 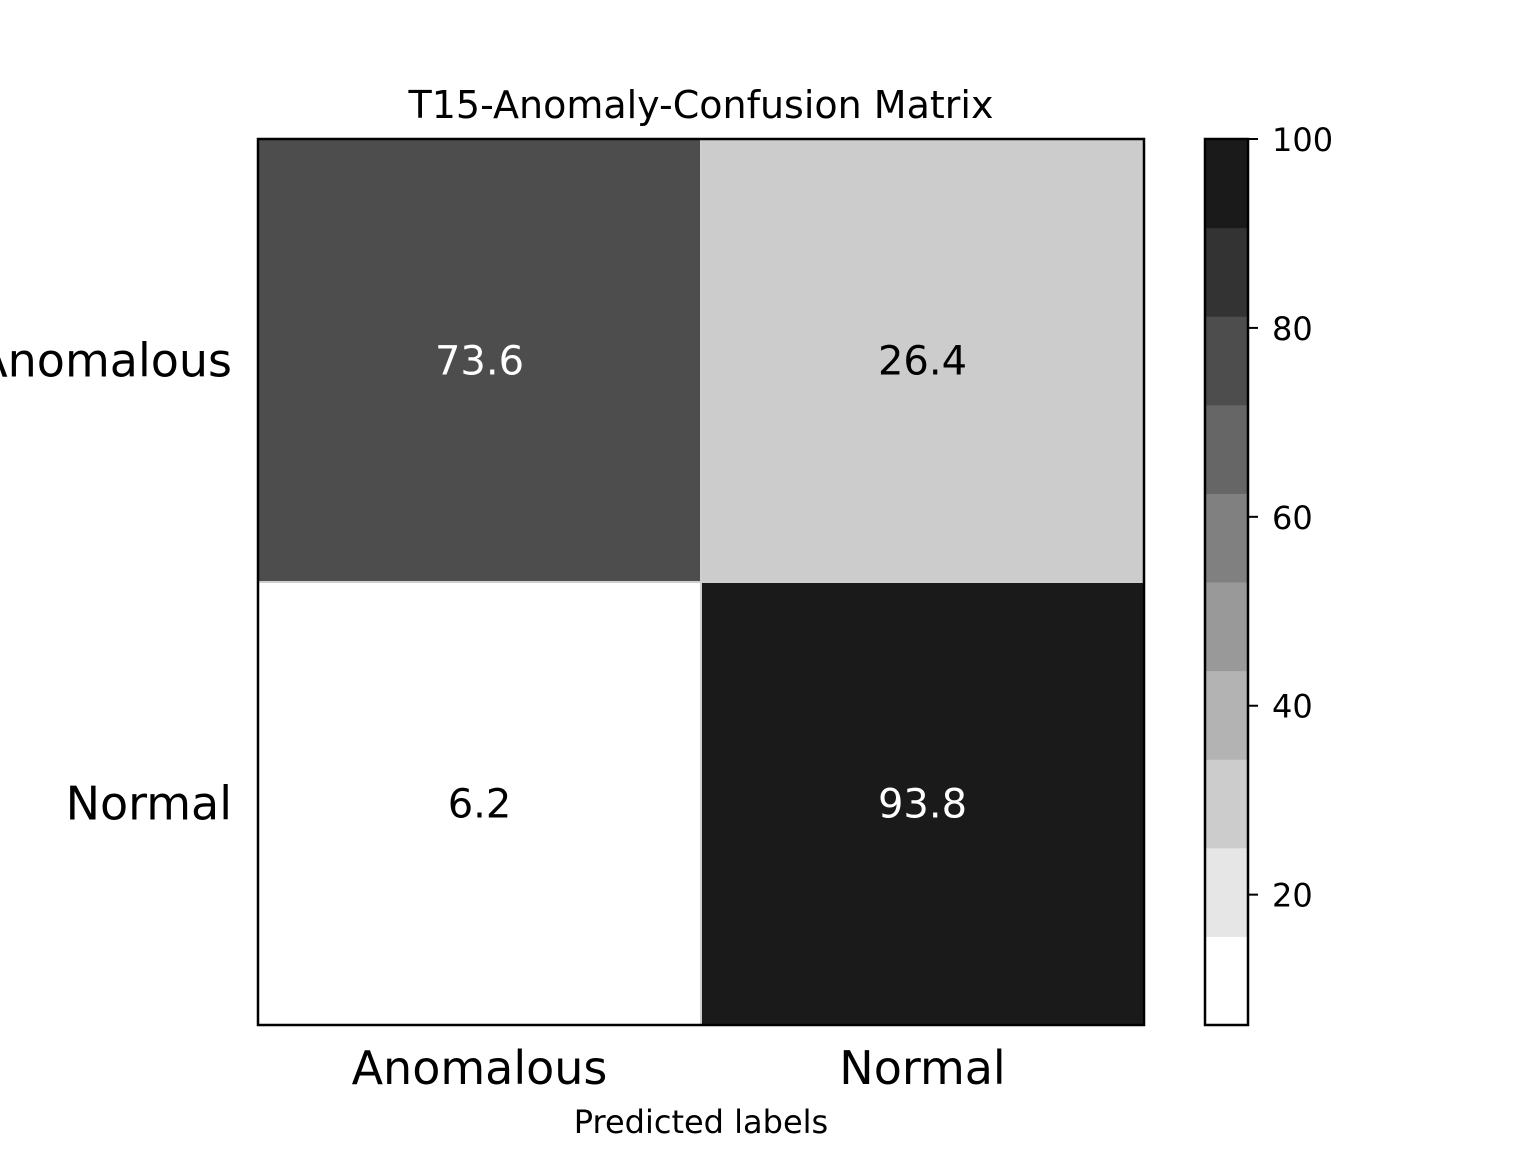 I want to click on colorbar, so click(x=1226, y=582).